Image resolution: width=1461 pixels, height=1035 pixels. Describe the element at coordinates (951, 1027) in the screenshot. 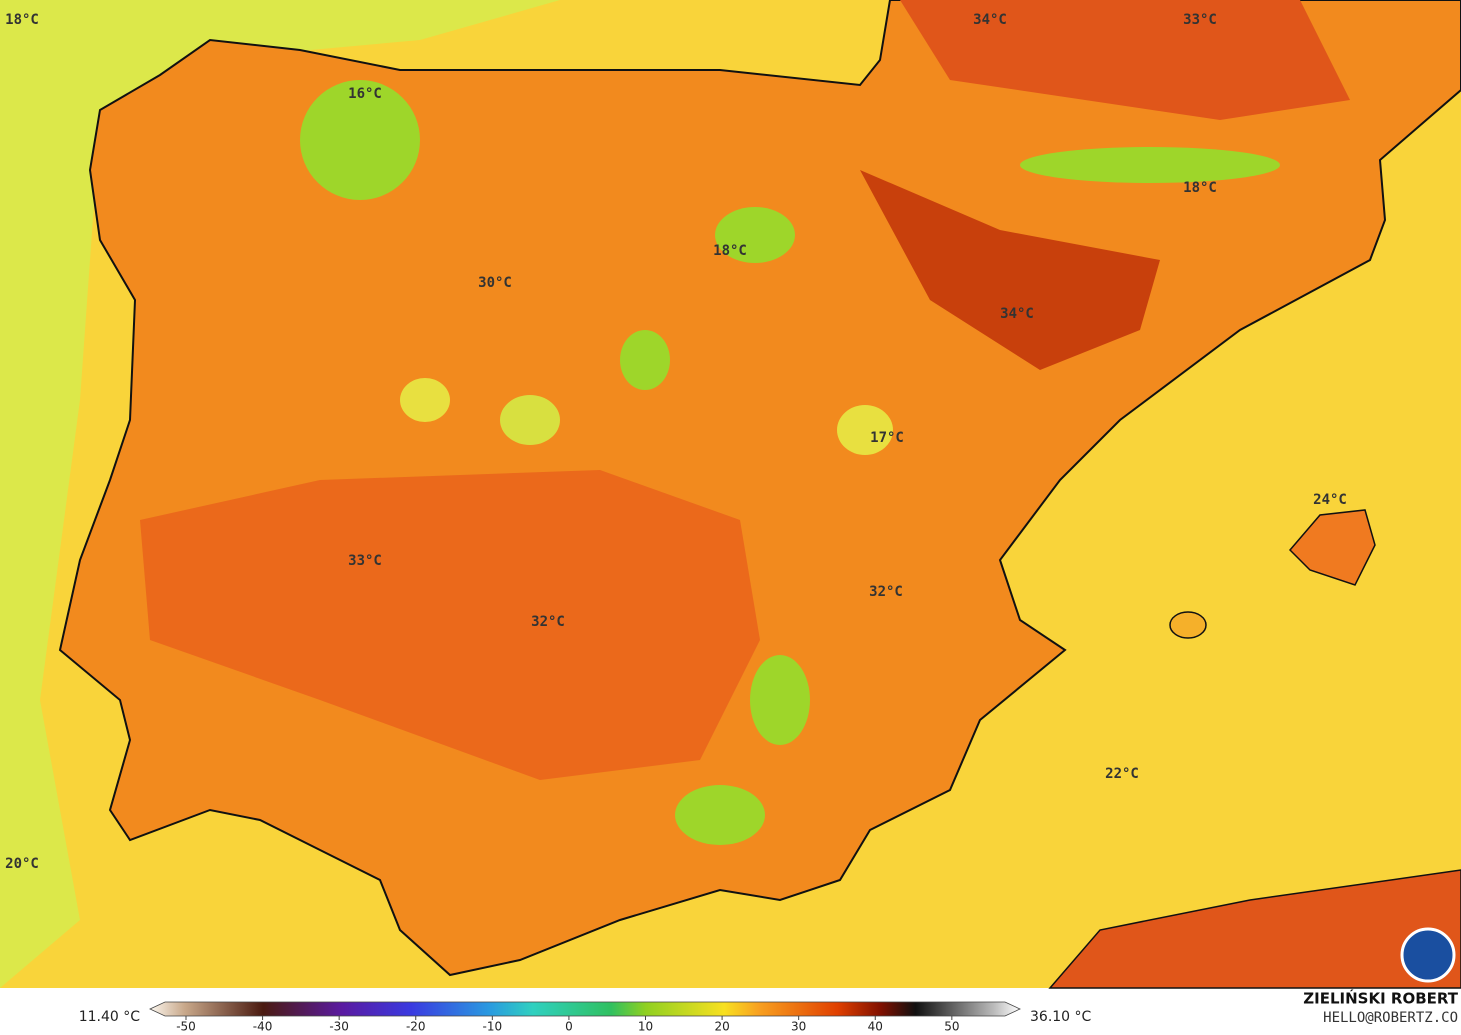

I see `tick-label: 50` at that location.